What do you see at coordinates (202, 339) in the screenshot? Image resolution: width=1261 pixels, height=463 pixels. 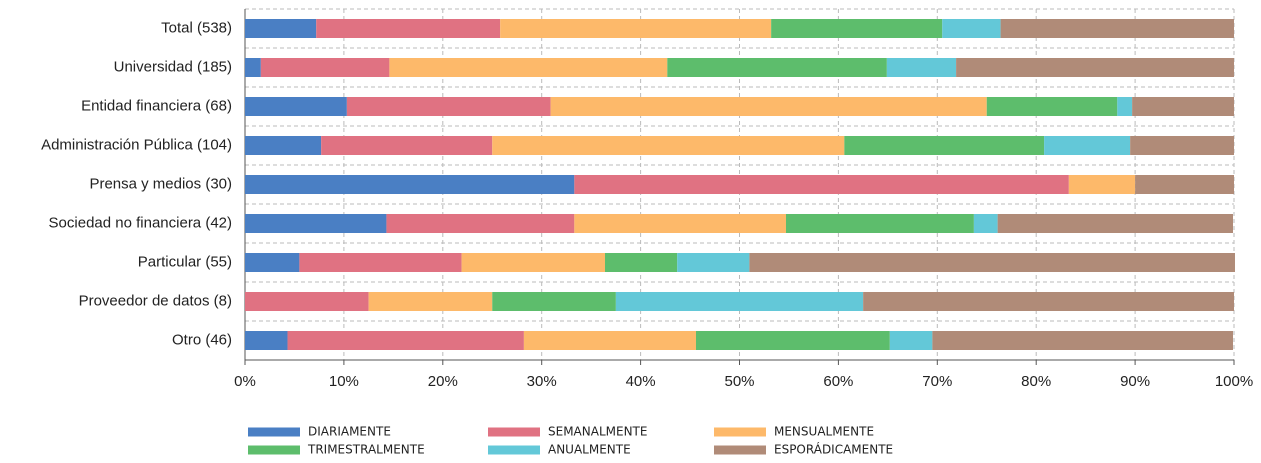 I see `category-label: Otro (46)` at bounding box center [202, 339].